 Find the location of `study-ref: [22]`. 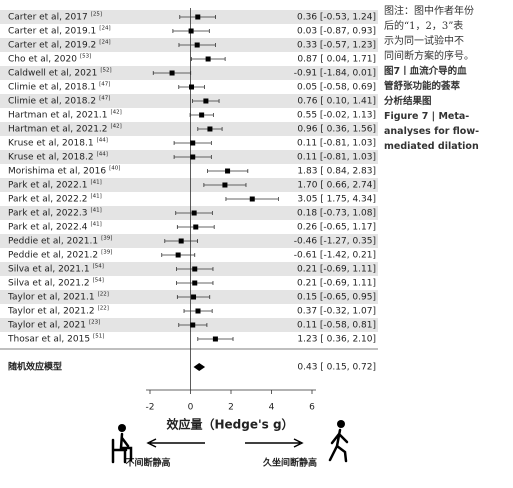

study-ref: [22] is located at coordinates (103, 295).